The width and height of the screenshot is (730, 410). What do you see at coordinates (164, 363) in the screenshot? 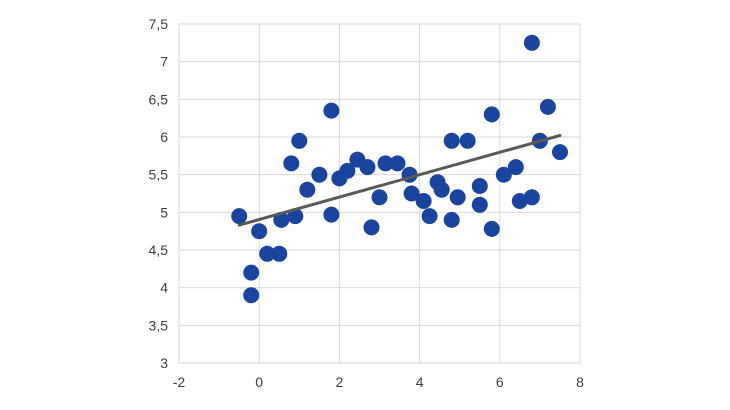
I see `y-tick-label: 3` at bounding box center [164, 363].